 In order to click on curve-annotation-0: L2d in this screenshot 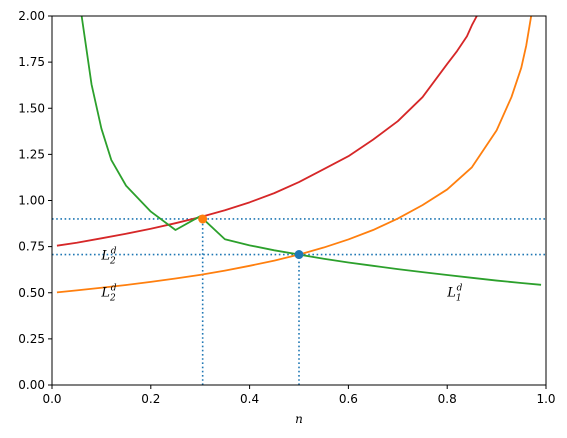, I will do `click(108, 257)`.